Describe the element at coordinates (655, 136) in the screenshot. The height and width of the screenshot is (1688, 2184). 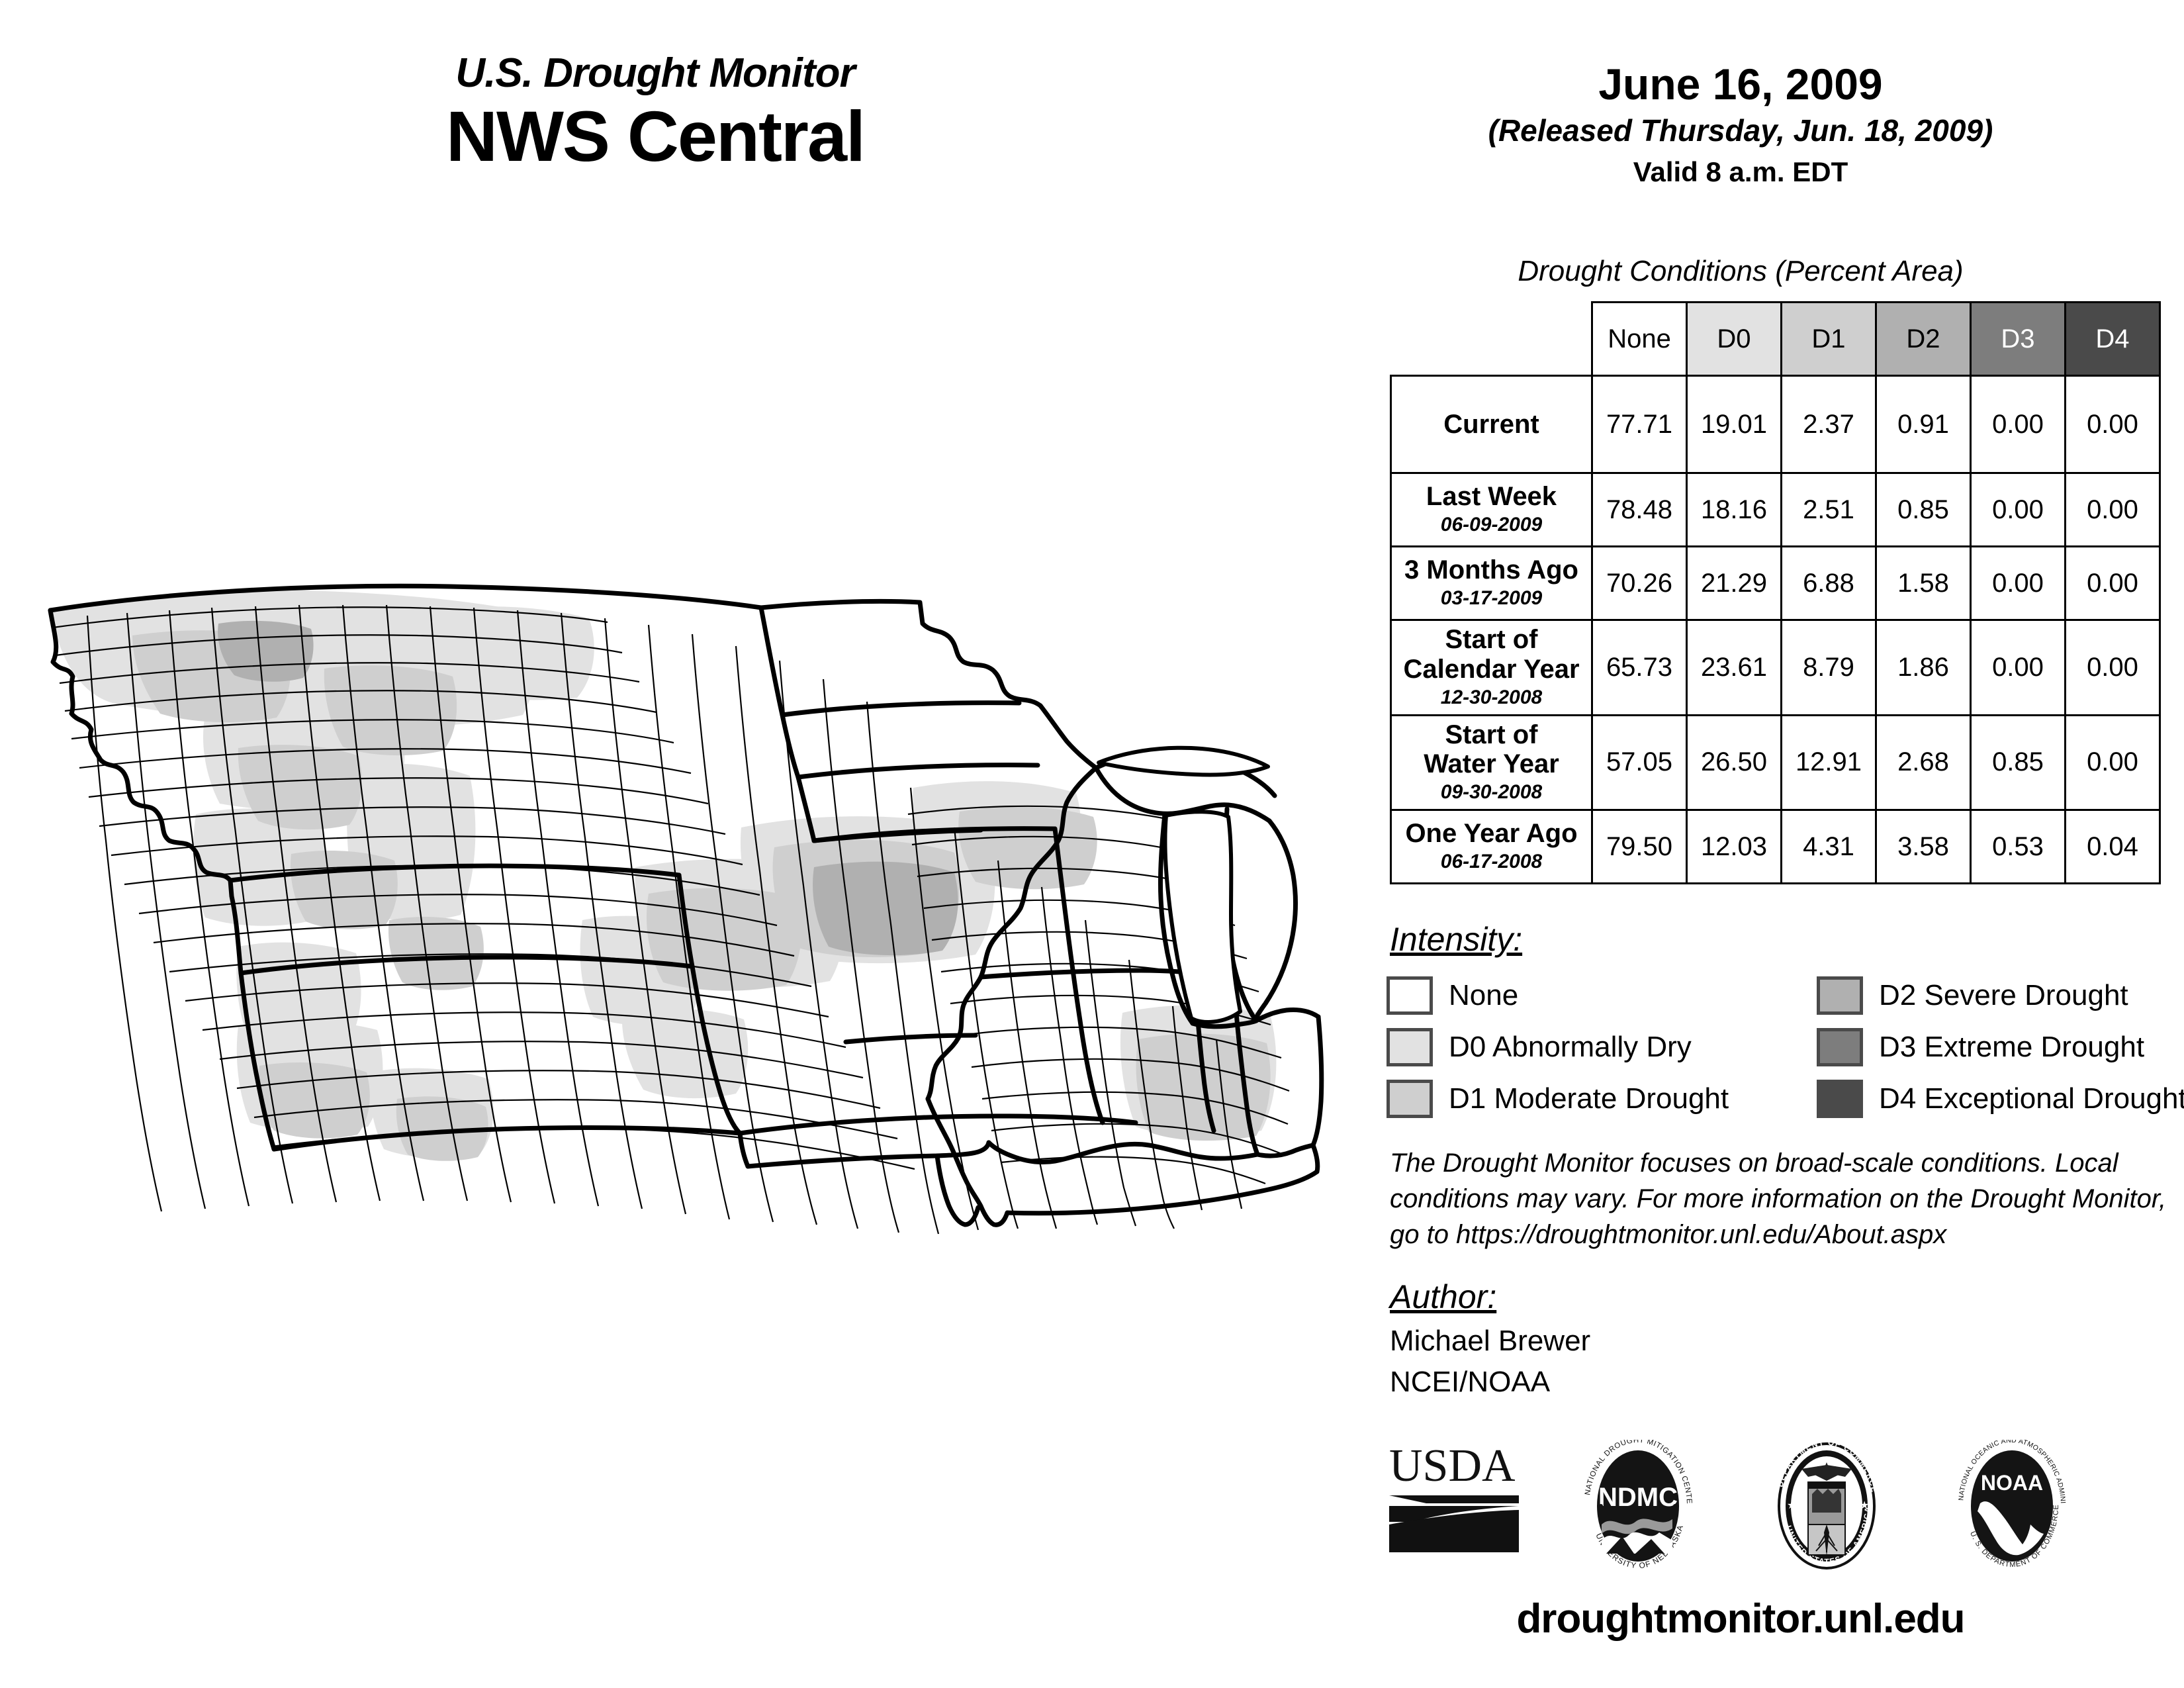
I see `region-title: NWS Central` at that location.